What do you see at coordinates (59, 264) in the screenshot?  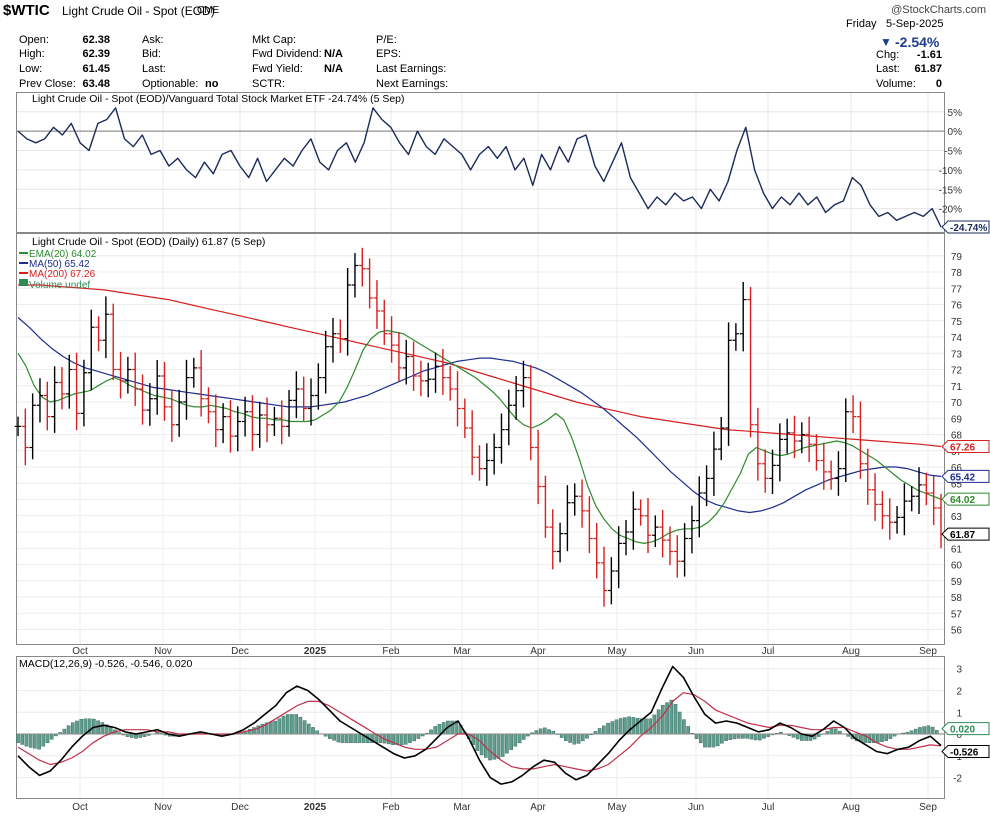 I see `legend-ma50: MA(50) 65.42` at bounding box center [59, 264].